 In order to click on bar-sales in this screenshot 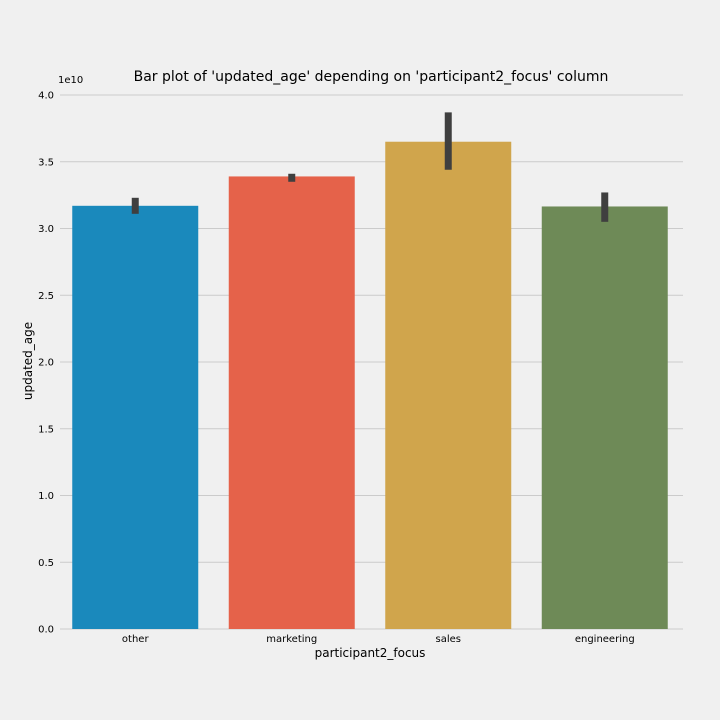, I will do `click(448, 385)`.